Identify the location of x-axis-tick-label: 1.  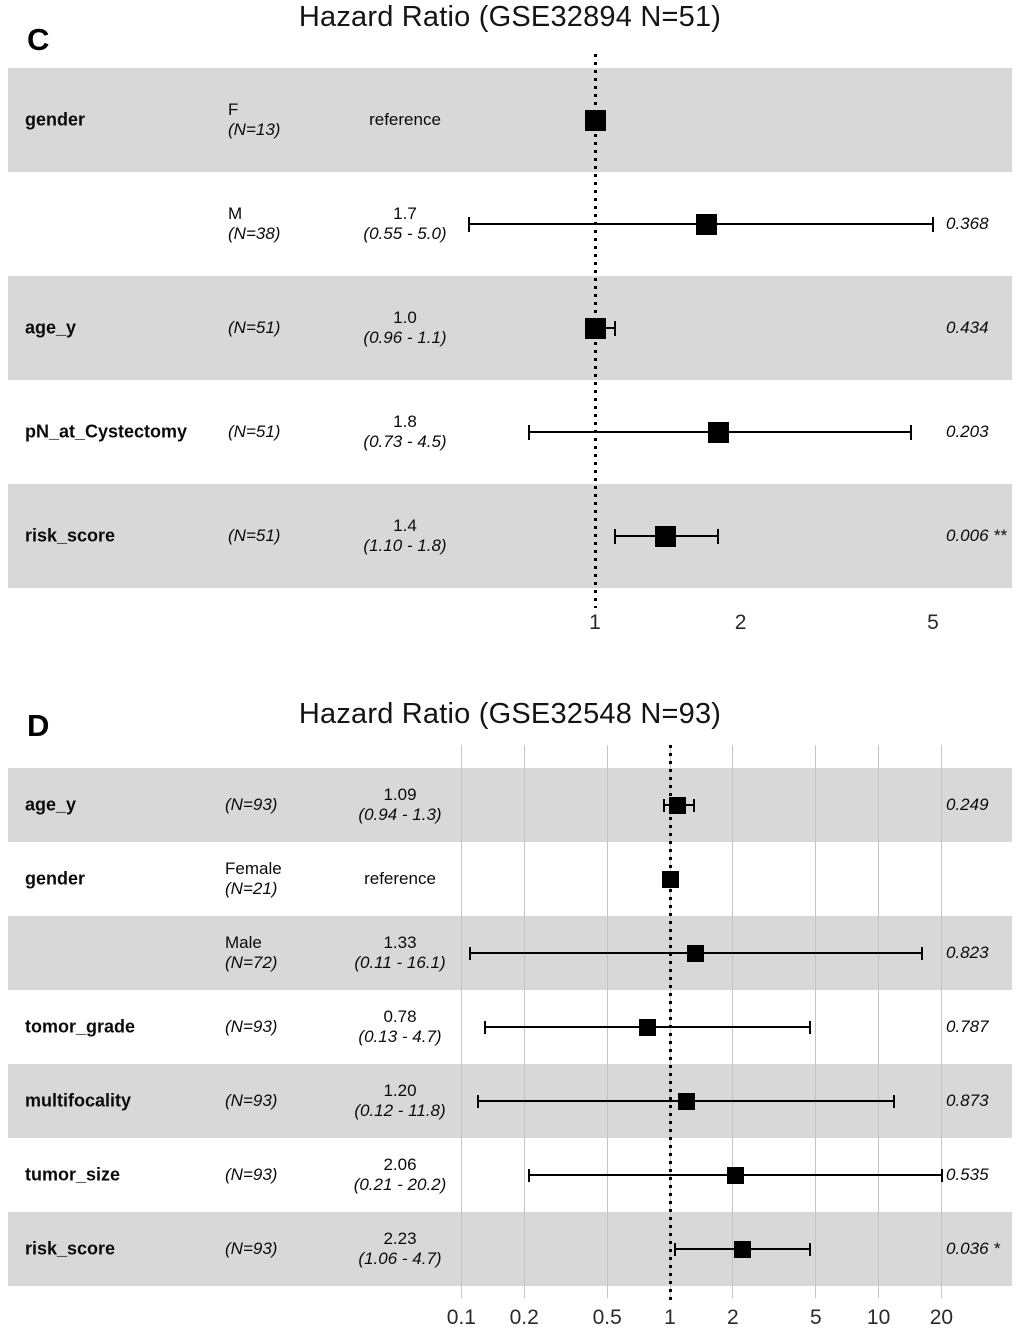
(670, 1317).